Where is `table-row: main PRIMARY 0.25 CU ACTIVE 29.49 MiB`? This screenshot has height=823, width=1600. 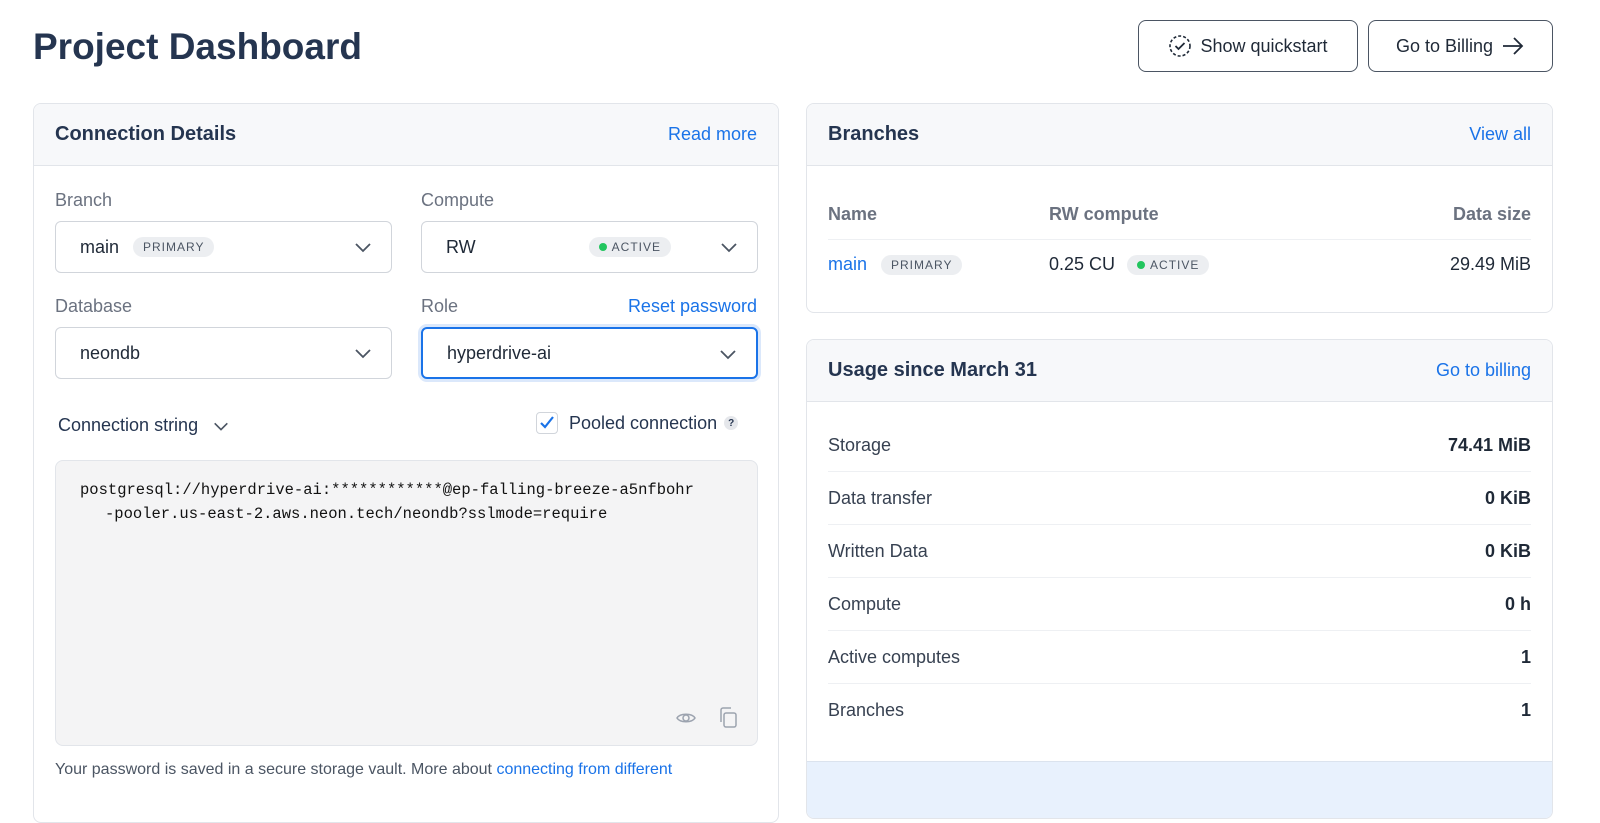
table-row: main PRIMARY 0.25 CU ACTIVE 29.49 MiB is located at coordinates (1179, 264).